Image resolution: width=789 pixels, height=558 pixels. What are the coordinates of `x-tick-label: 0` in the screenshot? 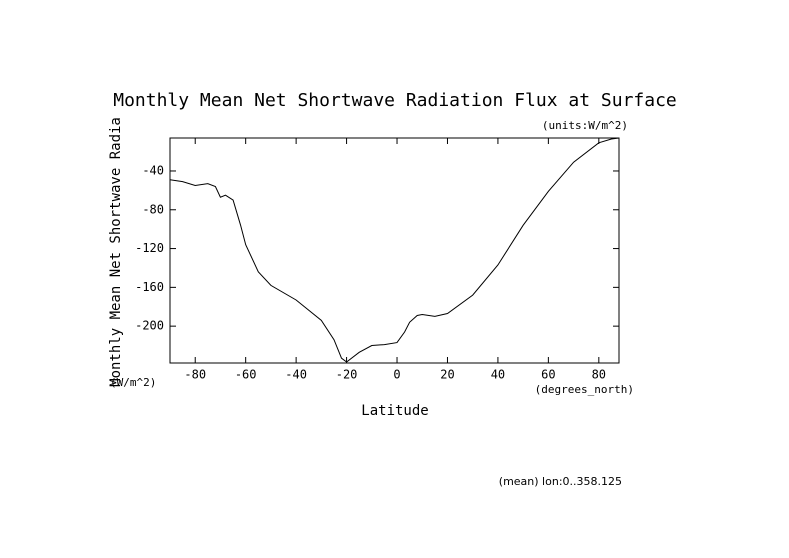 It's located at (396, 375).